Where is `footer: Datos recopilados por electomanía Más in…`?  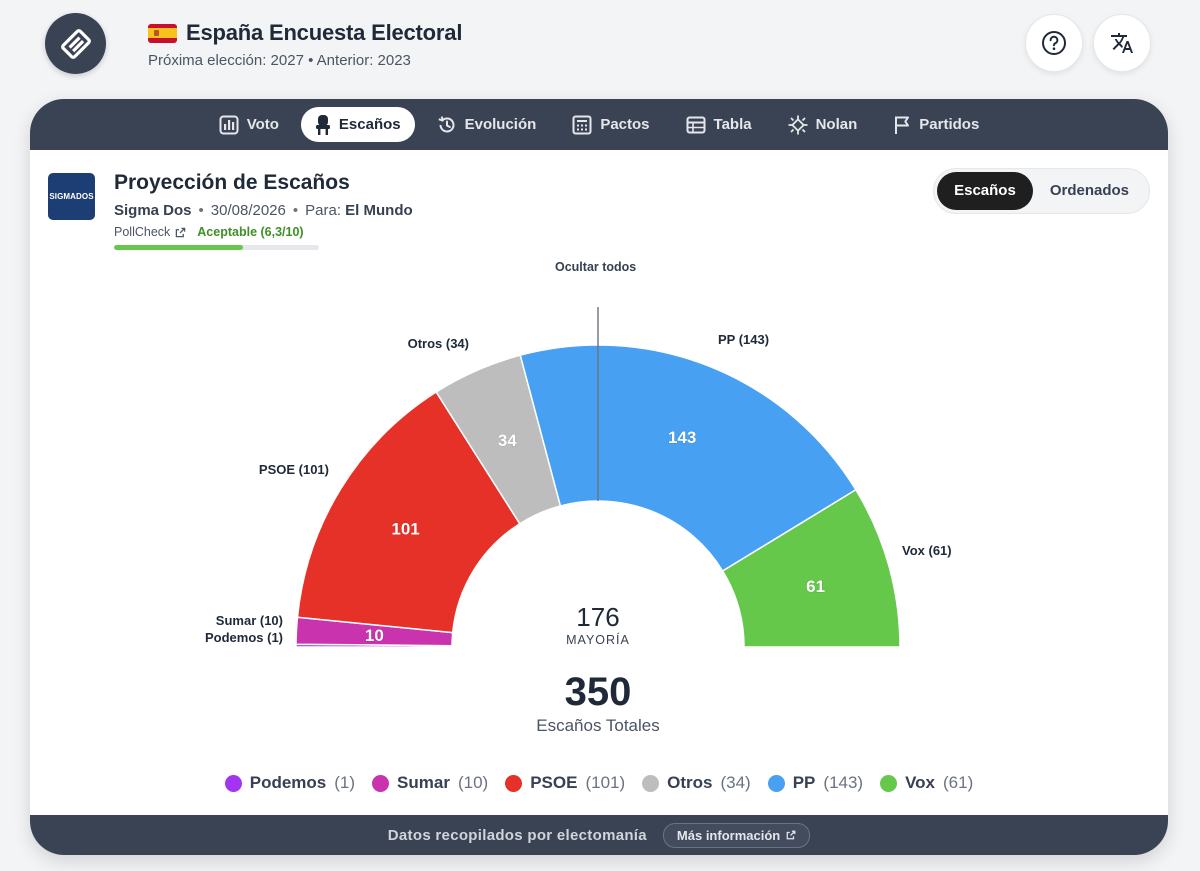 footer: Datos recopilados por electomanía Más in… is located at coordinates (599, 835).